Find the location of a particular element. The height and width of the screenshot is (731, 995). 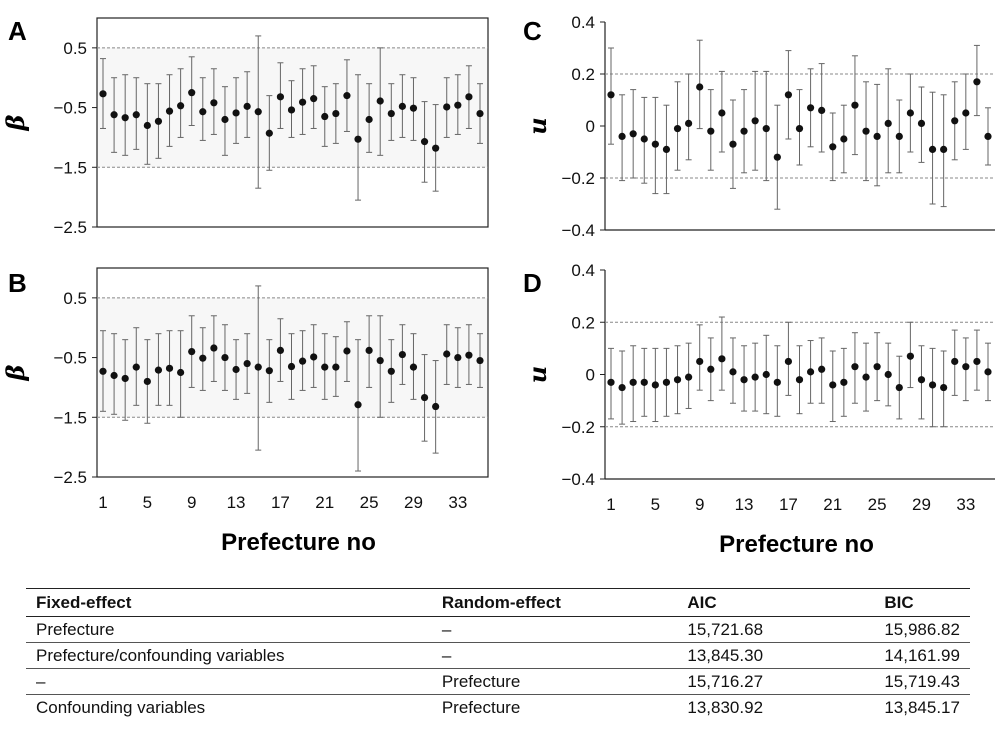

cell-random-effect: – is located at coordinates (554, 655).